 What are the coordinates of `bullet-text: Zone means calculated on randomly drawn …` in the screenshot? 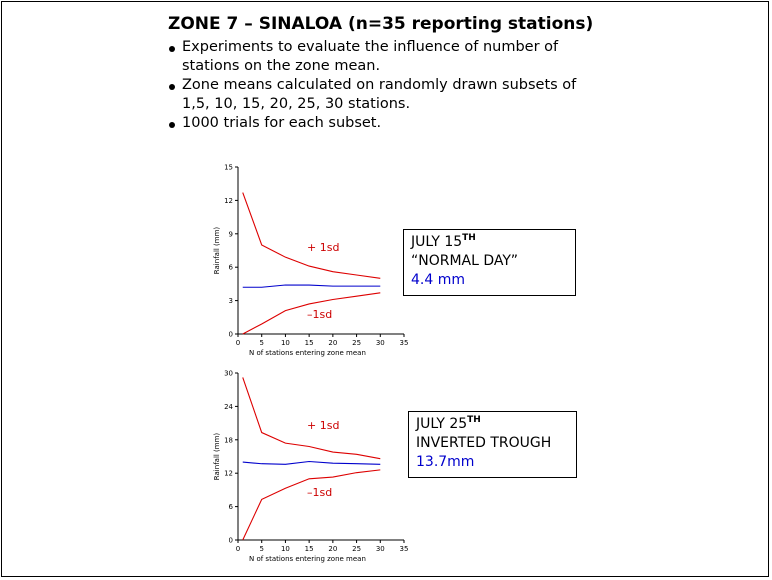 It's located at (379, 94).